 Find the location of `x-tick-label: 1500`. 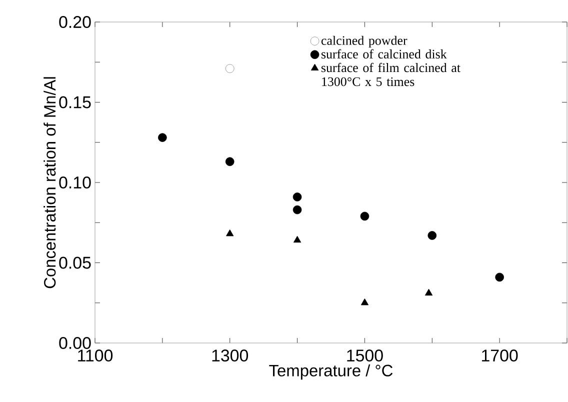

x-tick-label: 1500 is located at coordinates (365, 356).